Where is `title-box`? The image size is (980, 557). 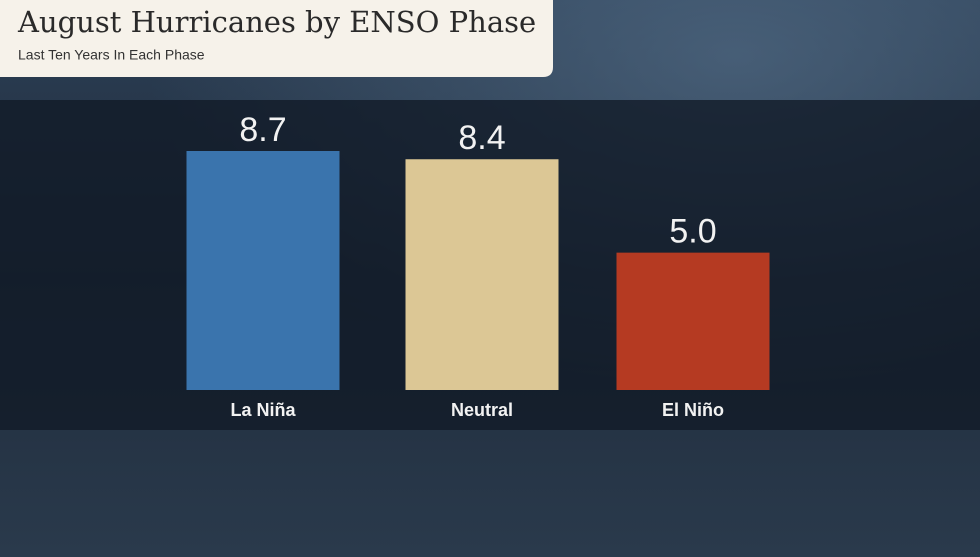 title-box is located at coordinates (276, 38).